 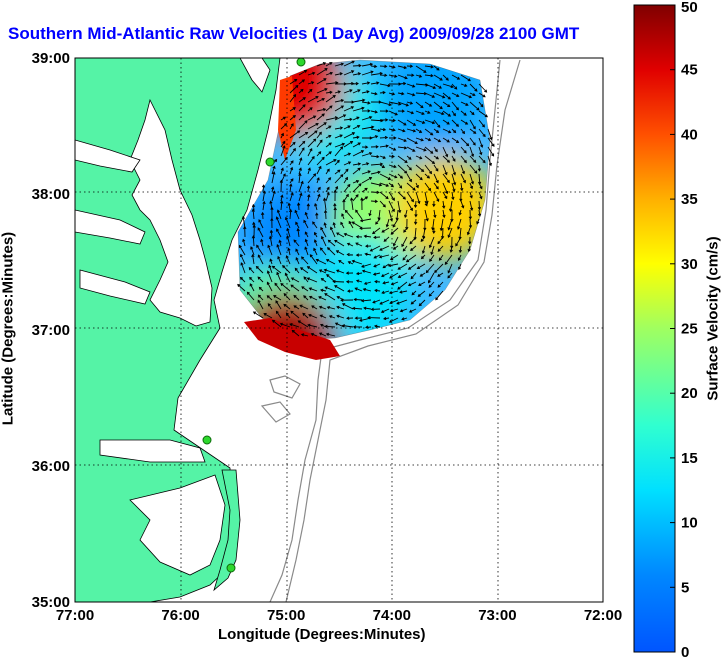 What do you see at coordinates (689, 393) in the screenshot?
I see `colorbar-tick-label: 20` at bounding box center [689, 393].